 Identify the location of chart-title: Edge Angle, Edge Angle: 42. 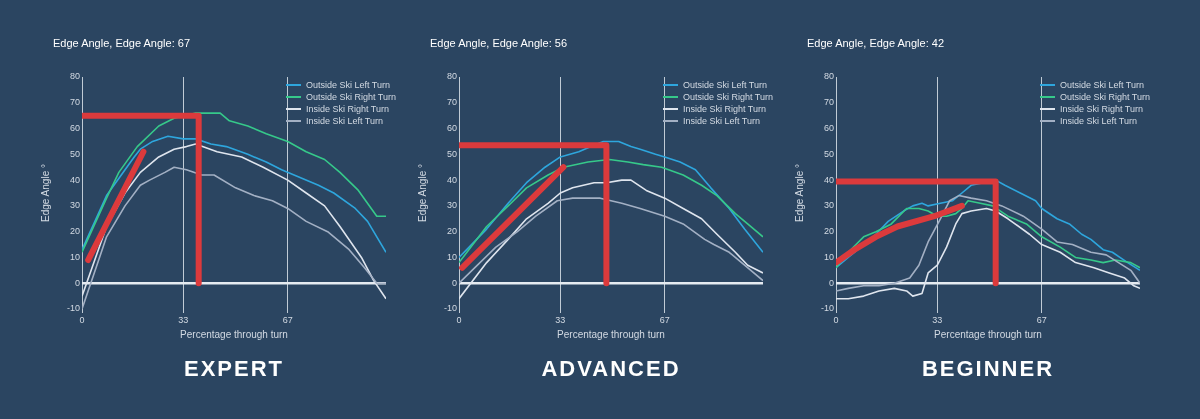
(876, 43).